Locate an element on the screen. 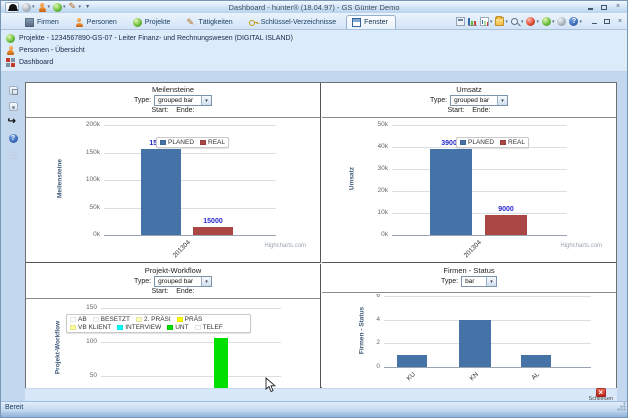 This screenshot has width=628, height=418. person-button: ▾ is located at coordinates (44, 7).